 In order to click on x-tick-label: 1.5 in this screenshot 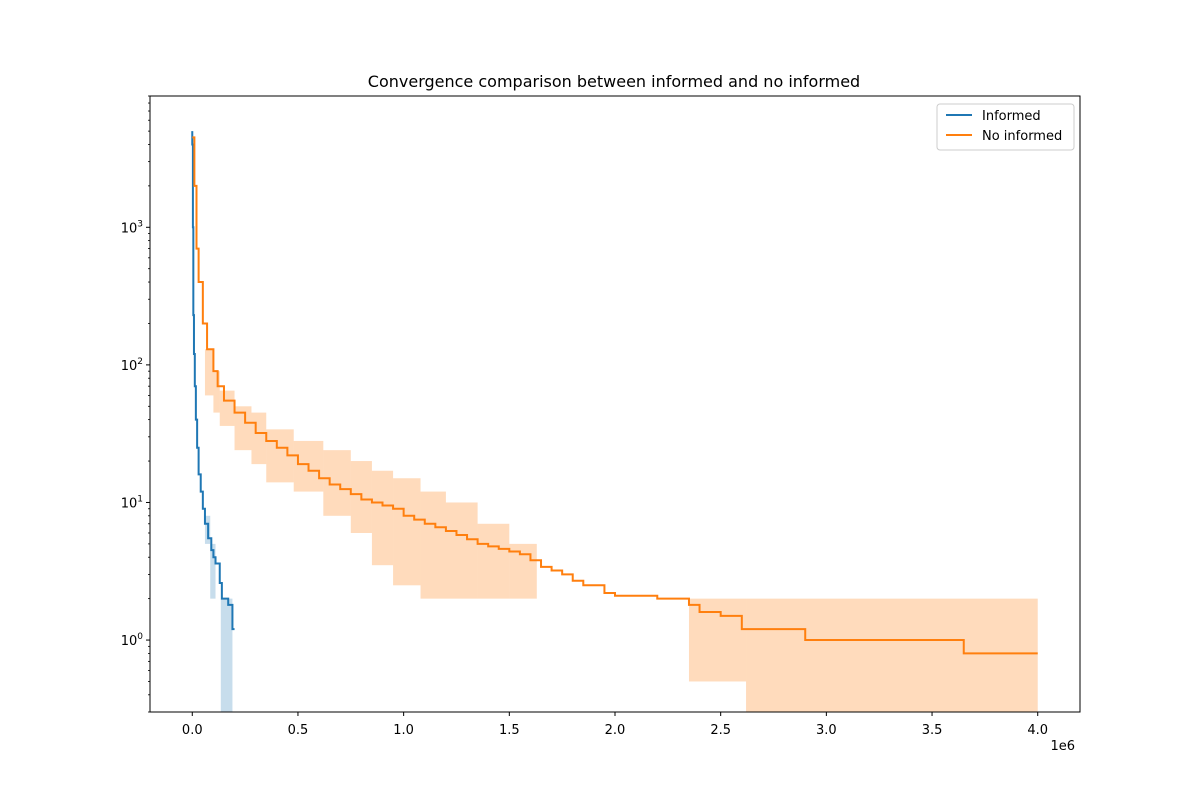, I will do `click(509, 730)`.